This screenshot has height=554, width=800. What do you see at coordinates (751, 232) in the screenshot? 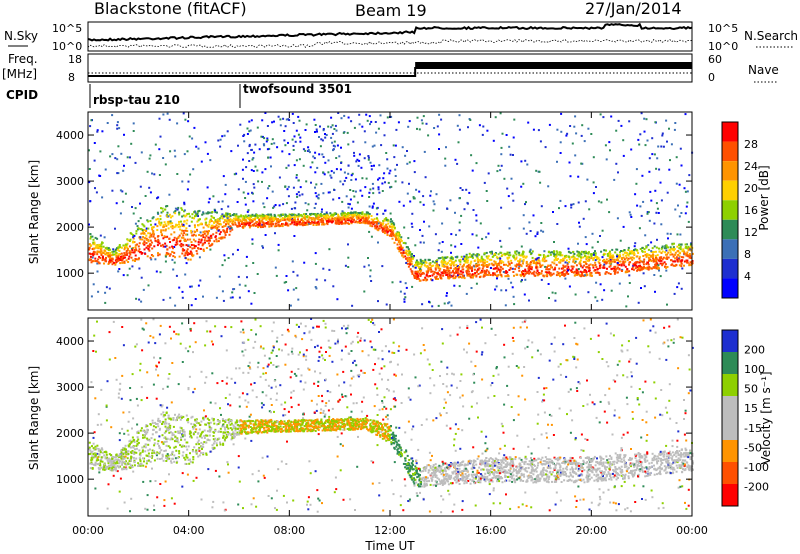
I see `colorbar-tick: 12` at bounding box center [751, 232].